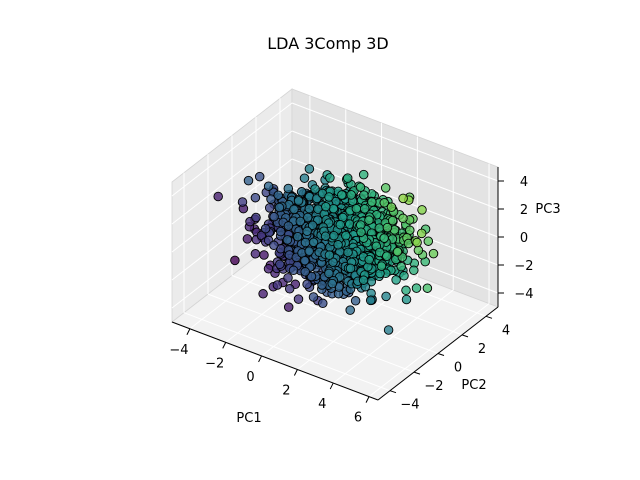 The image size is (640, 480). I want to click on x-tick-label: 6, so click(358, 418).